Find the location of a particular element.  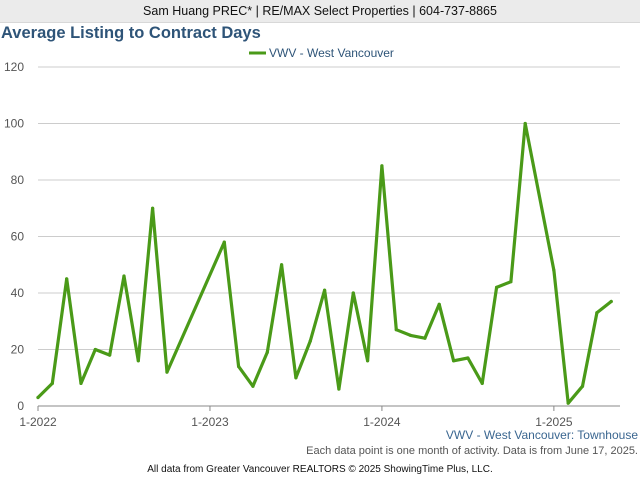

y-tick-label: 20 is located at coordinates (18, 350).